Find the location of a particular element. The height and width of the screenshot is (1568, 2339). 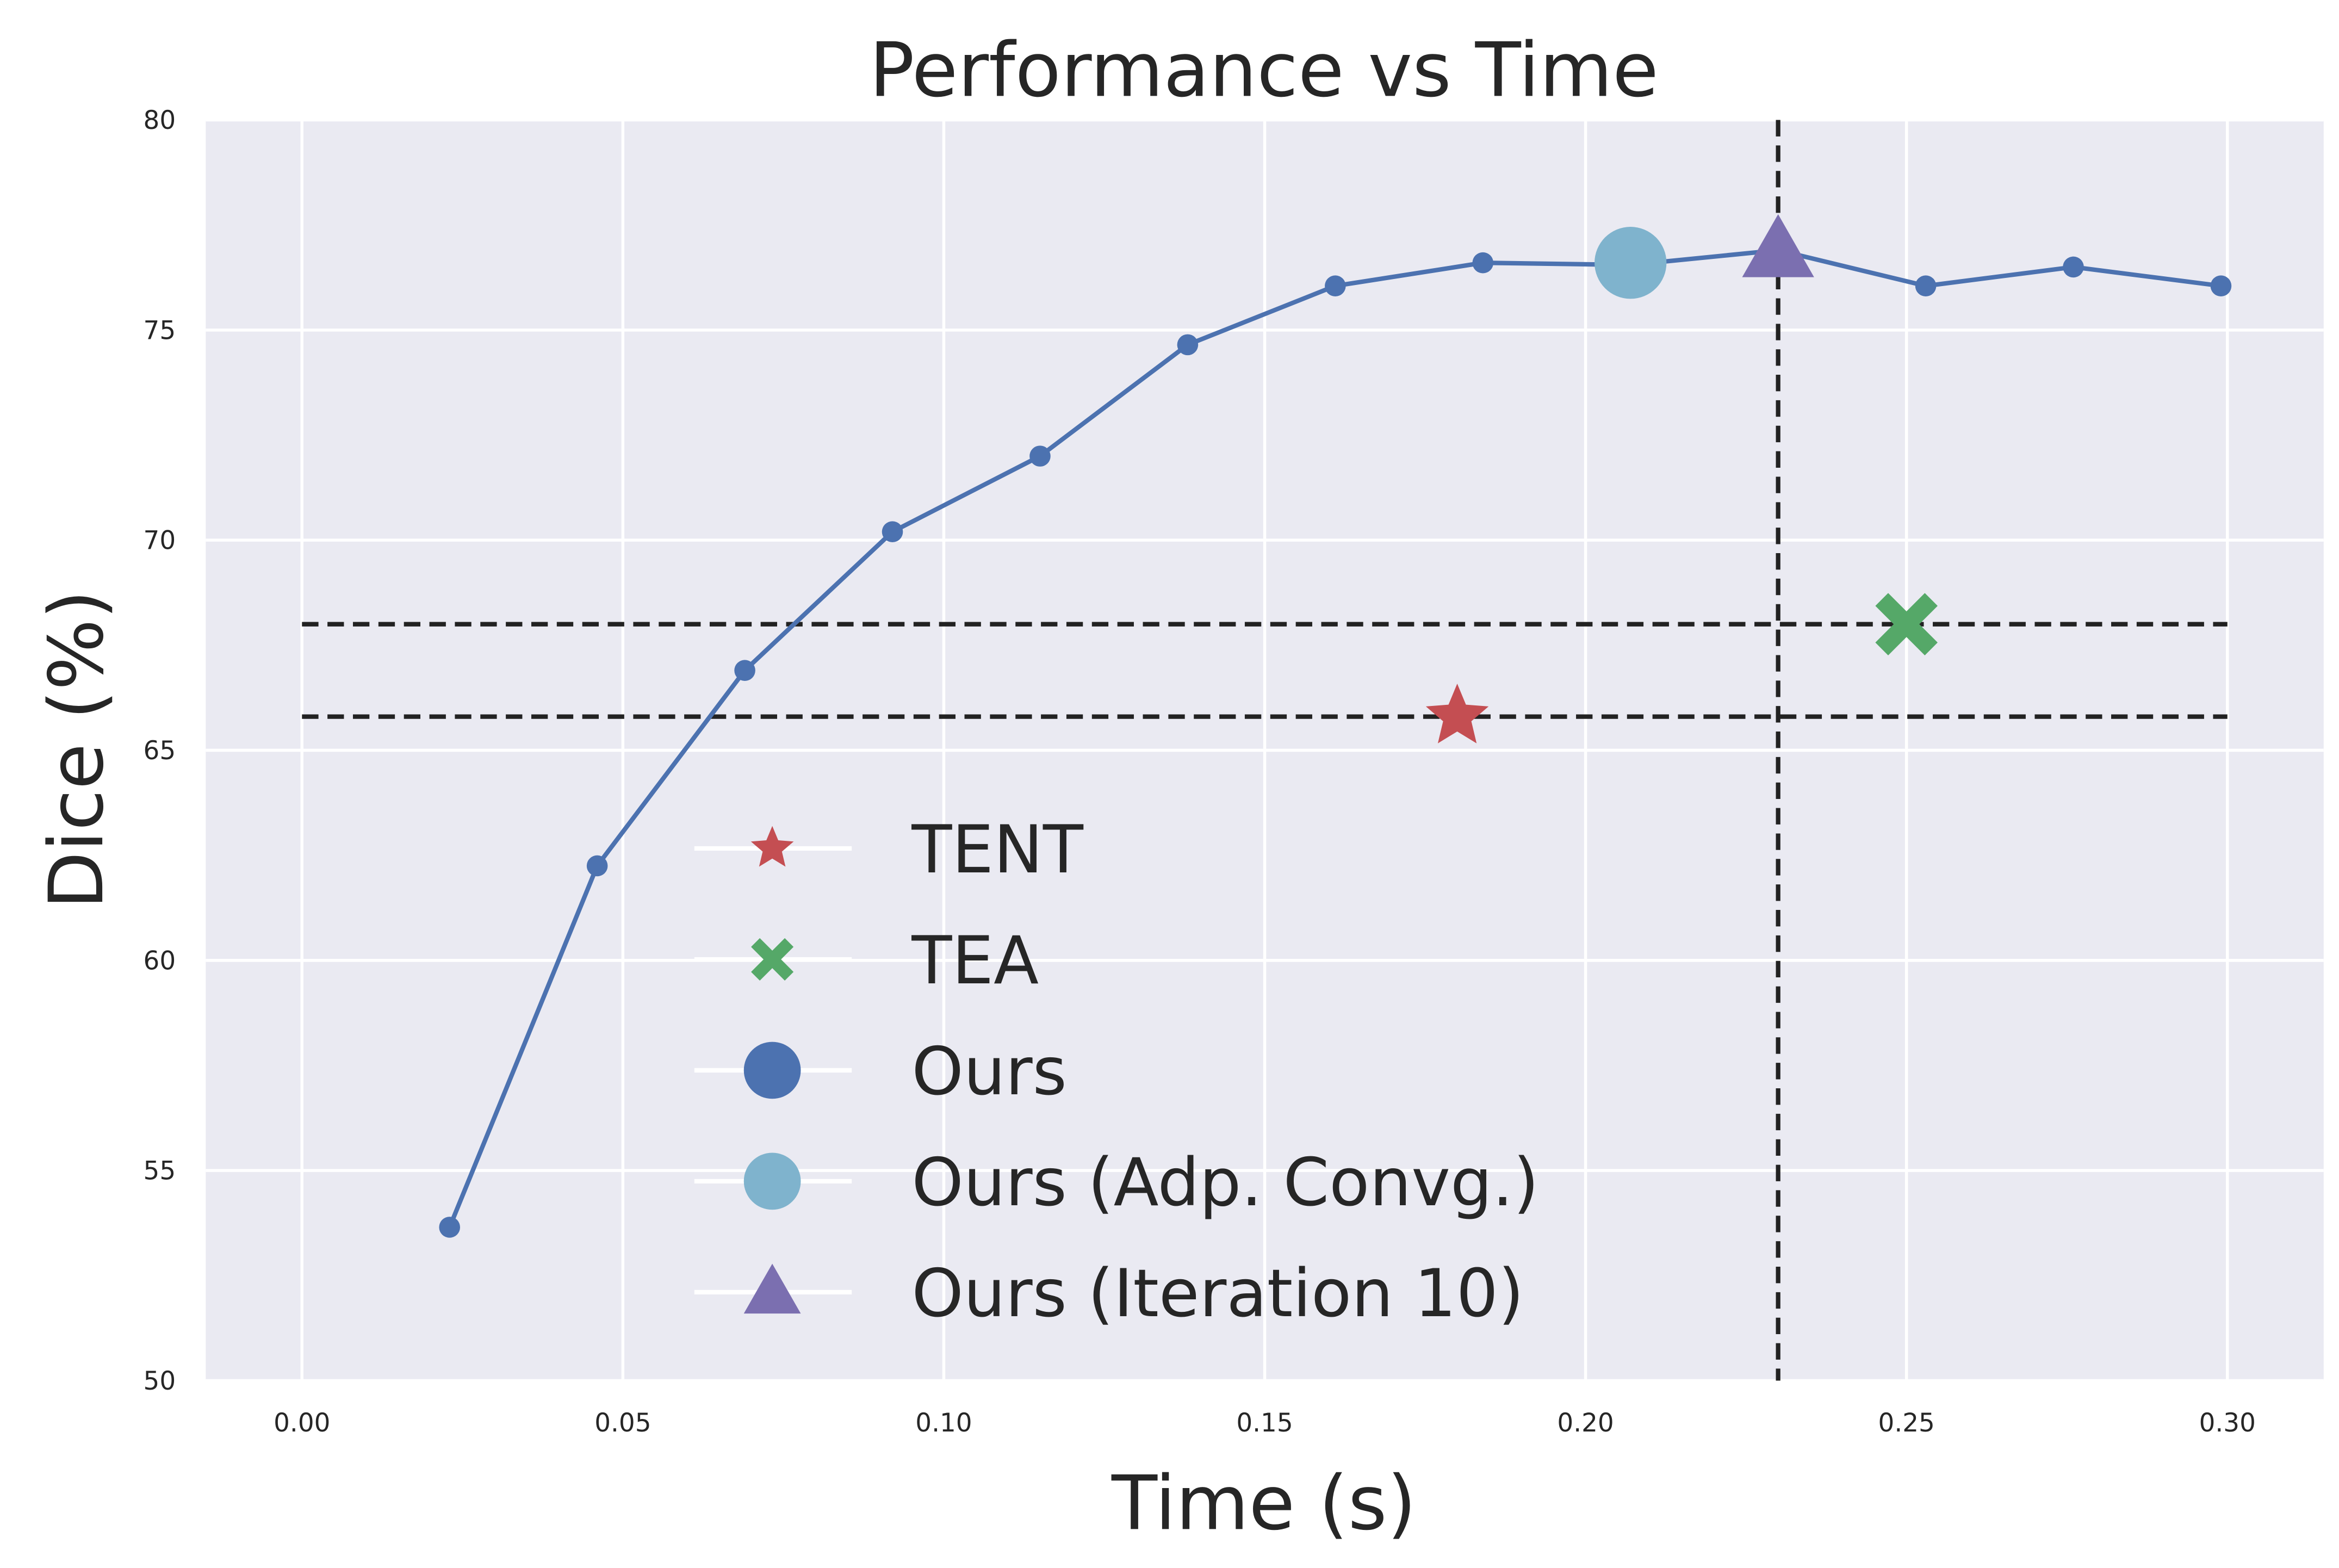

legend-label: TENT is located at coordinates (997, 849).